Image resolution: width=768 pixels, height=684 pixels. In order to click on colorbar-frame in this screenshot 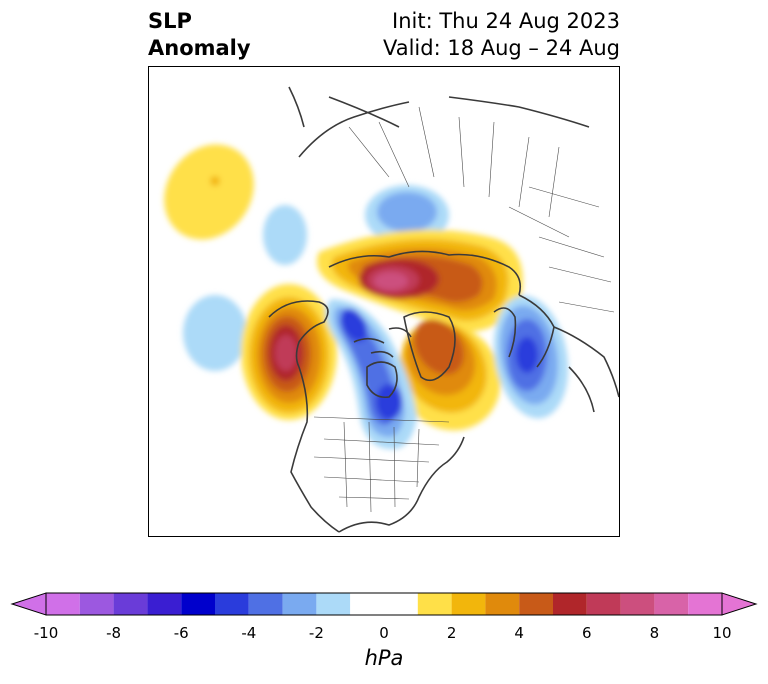, I will do `click(384, 604)`.